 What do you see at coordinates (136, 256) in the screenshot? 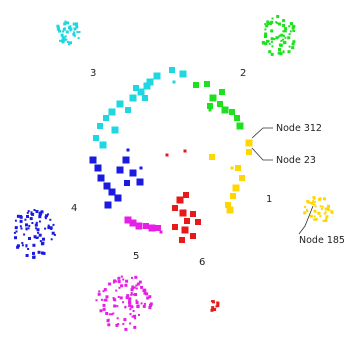
I see `cluster-label-5: 5` at bounding box center [136, 256].